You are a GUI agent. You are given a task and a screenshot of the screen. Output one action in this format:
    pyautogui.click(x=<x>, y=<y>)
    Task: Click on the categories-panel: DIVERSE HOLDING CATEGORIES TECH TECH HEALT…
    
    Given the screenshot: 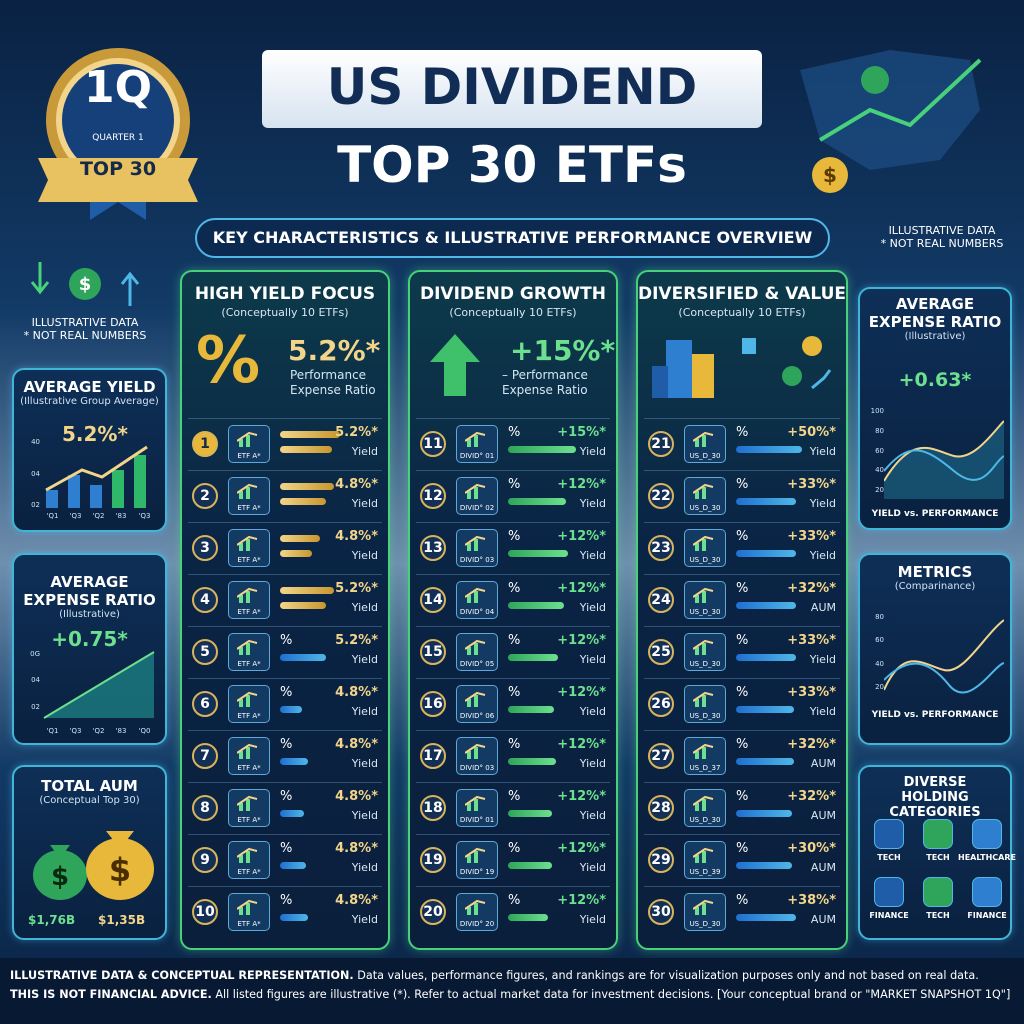 What is the action you would take?
    pyautogui.click(x=937, y=852)
    